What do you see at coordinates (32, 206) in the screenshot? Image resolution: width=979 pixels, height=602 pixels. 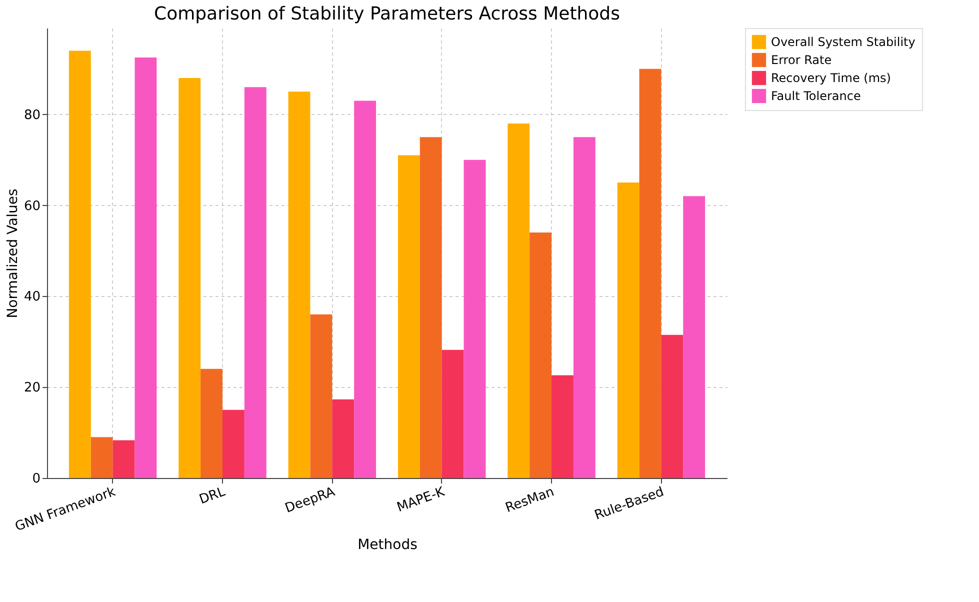 I see `y-tick-label: 60` at bounding box center [32, 206].